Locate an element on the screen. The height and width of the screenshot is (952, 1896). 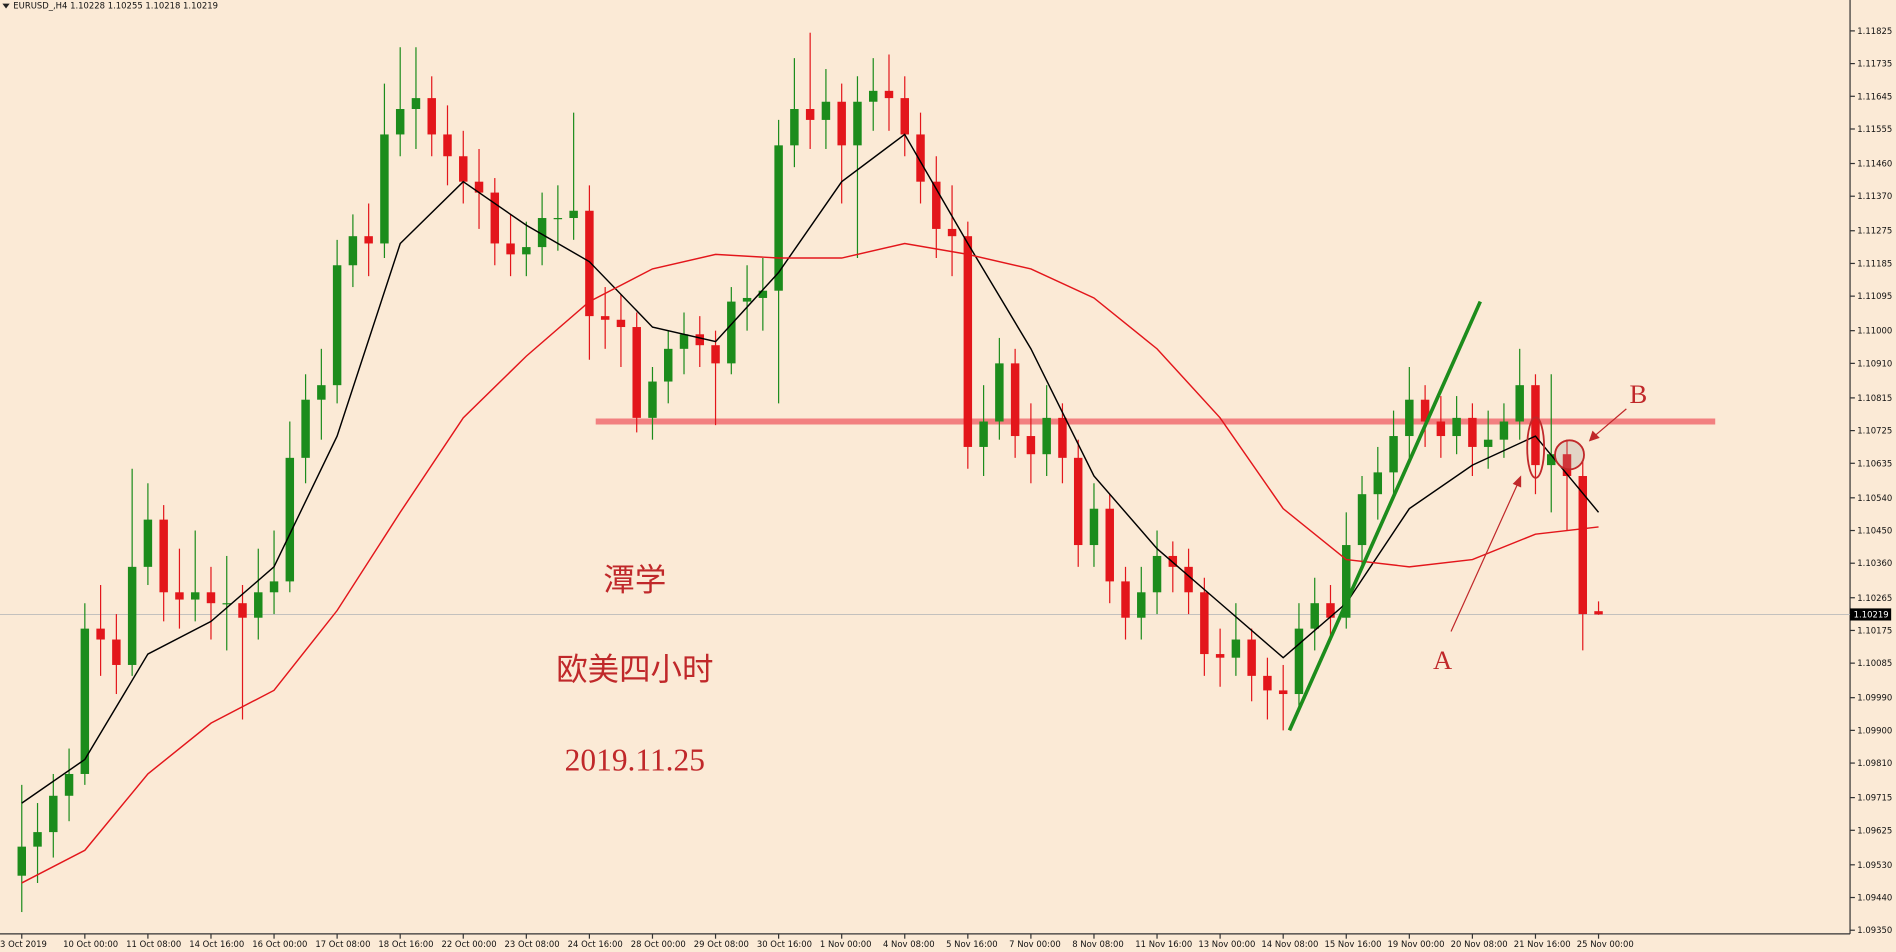
y-tick-label: 1.10540 is located at coordinates (1874, 498).